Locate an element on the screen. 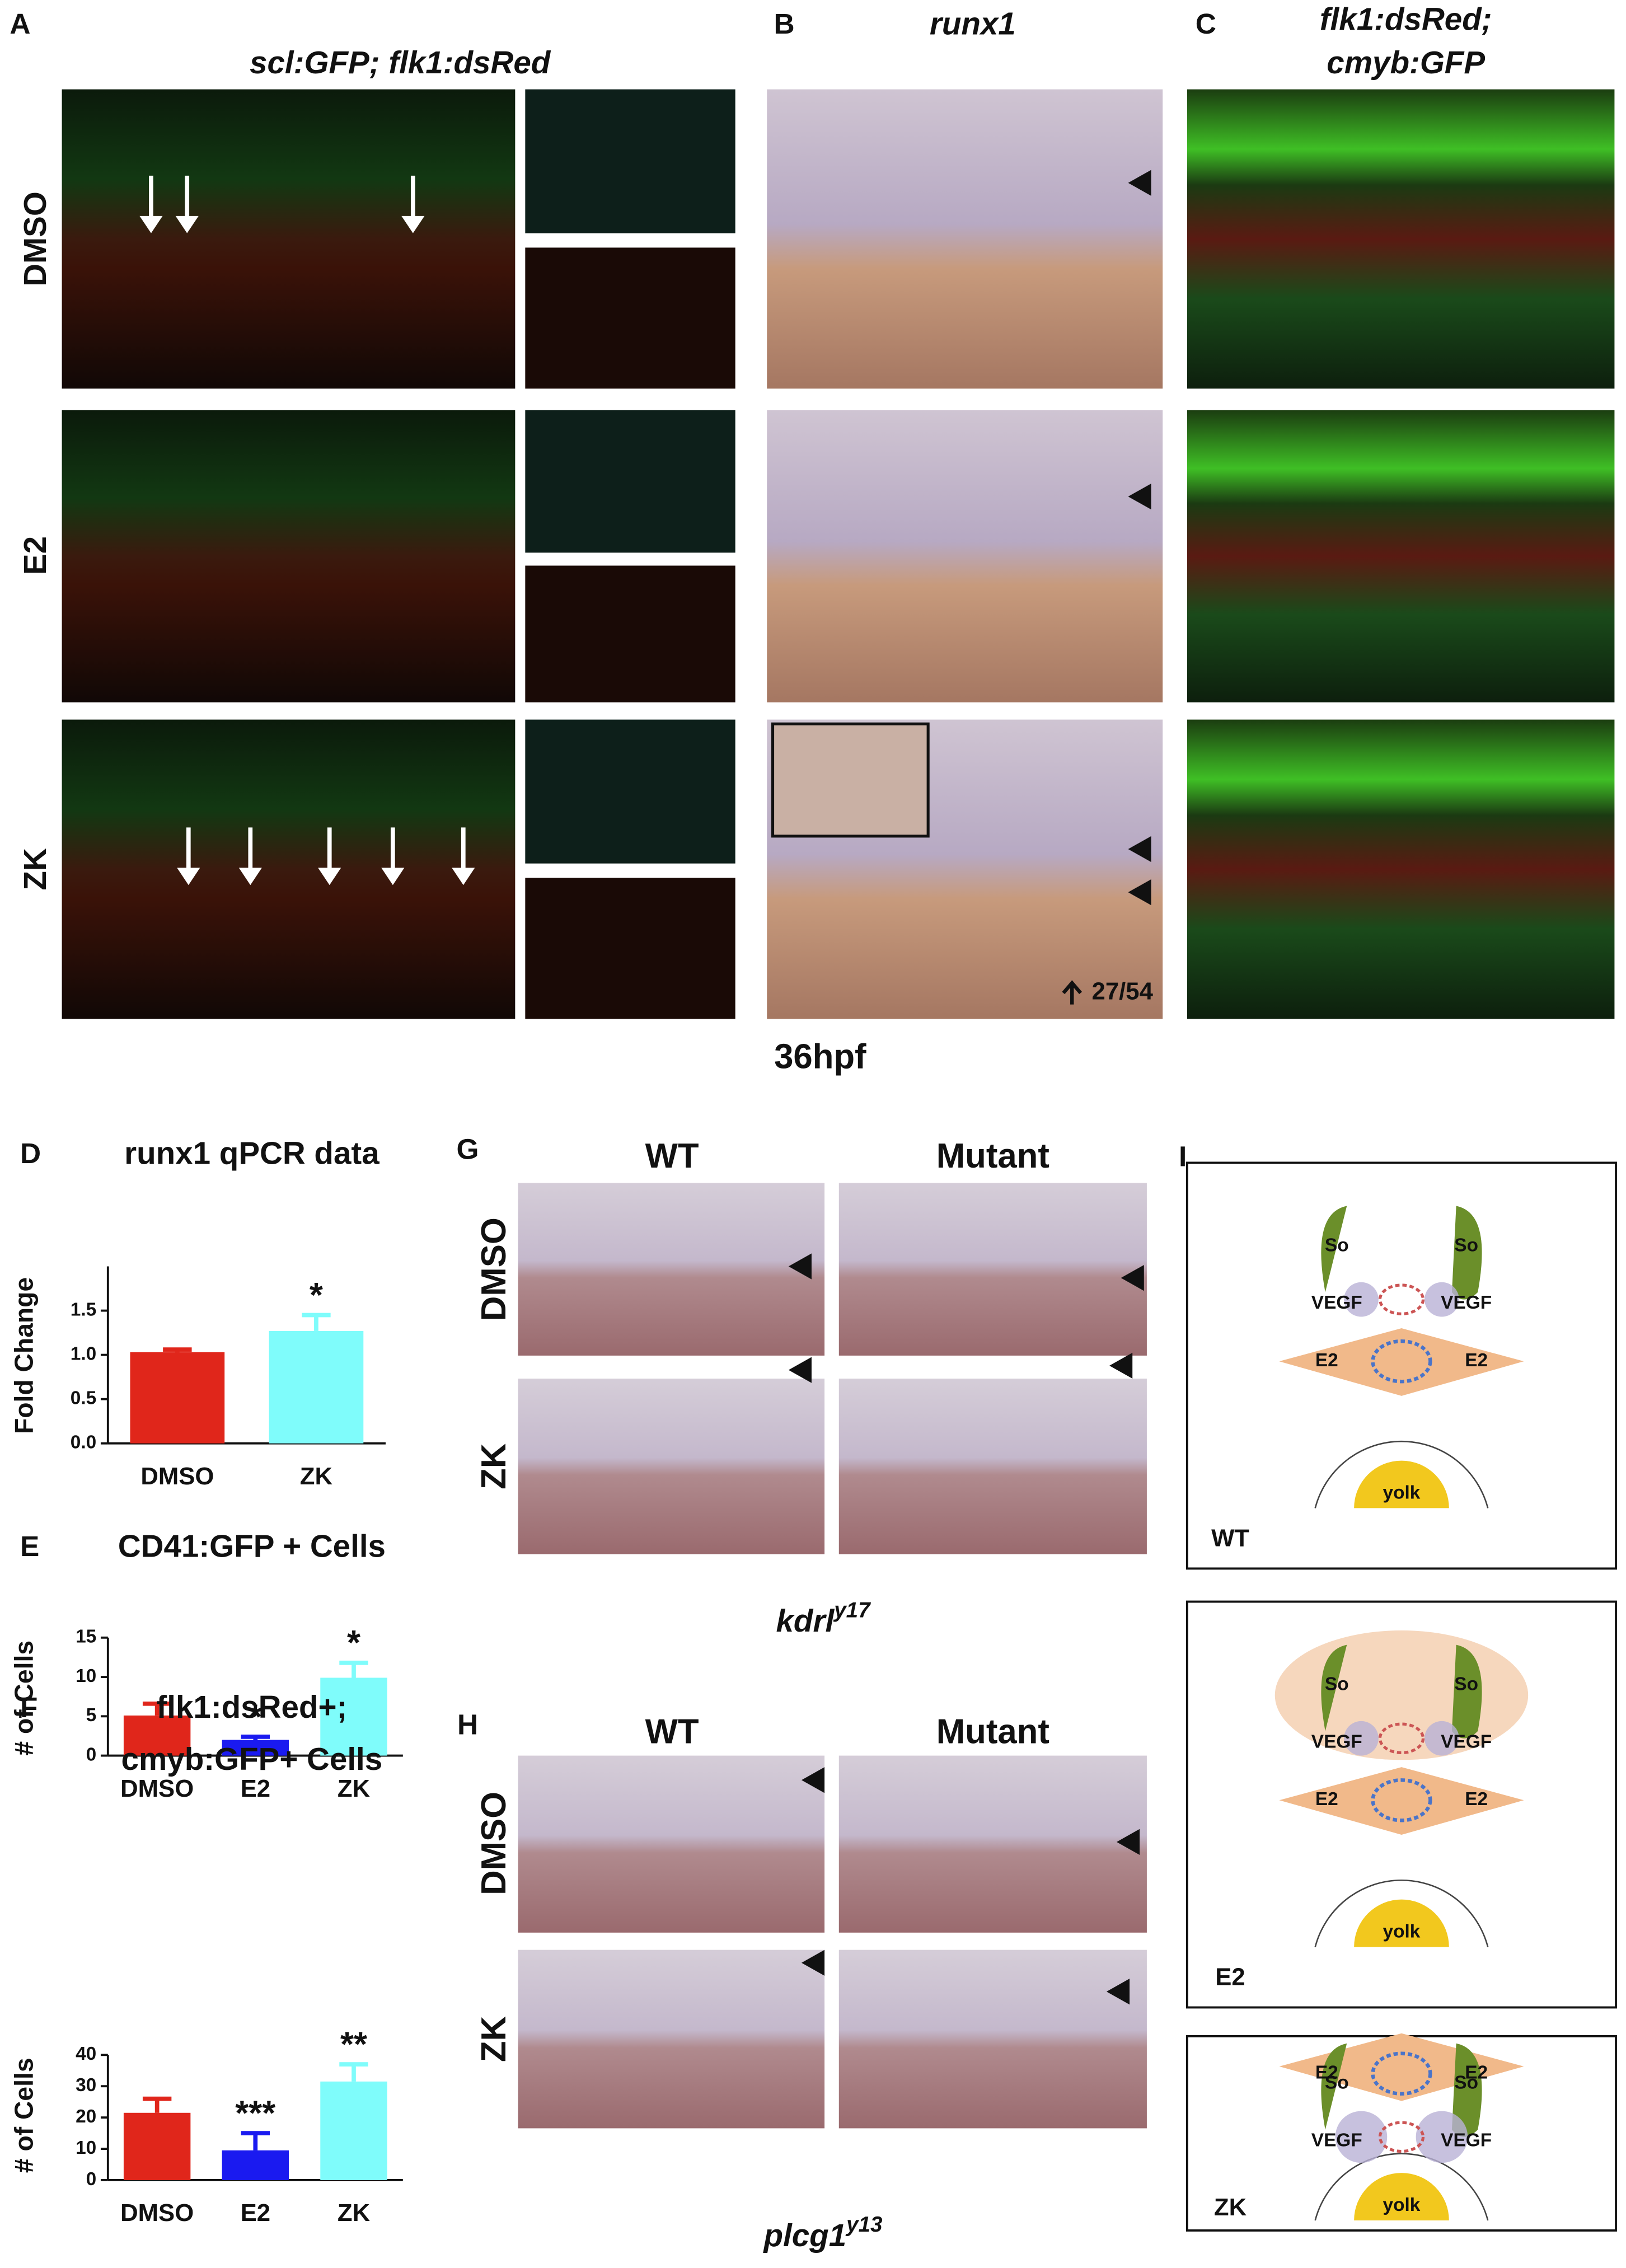 This screenshot has width=1626, height=2268. y-tick-label: 40 is located at coordinates (86, 2054).